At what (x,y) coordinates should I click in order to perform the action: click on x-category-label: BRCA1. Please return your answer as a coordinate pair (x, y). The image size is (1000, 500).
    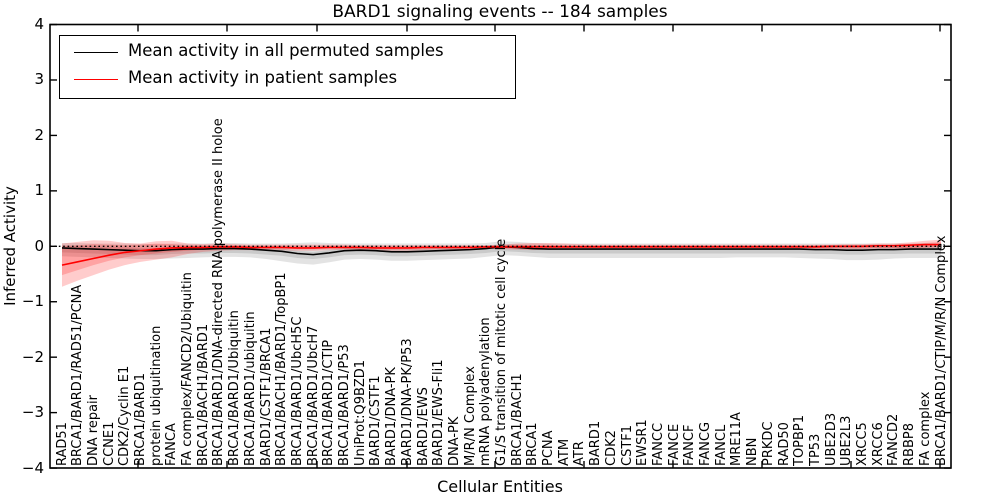
    Looking at the image, I should click on (533, 444).